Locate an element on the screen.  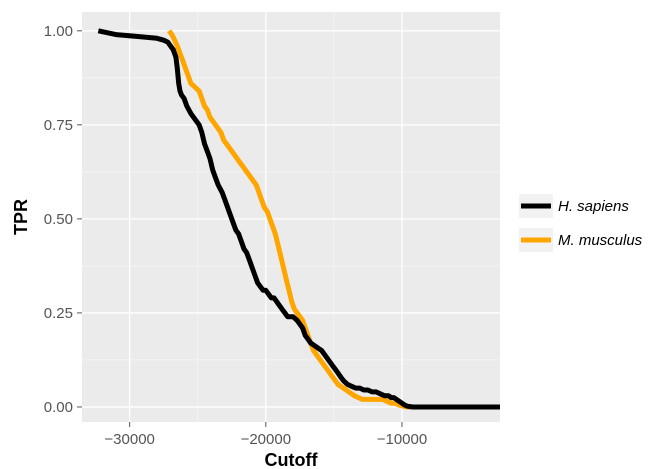
x-axis: −30000 −20000 −10000 is located at coordinates (265, 435).